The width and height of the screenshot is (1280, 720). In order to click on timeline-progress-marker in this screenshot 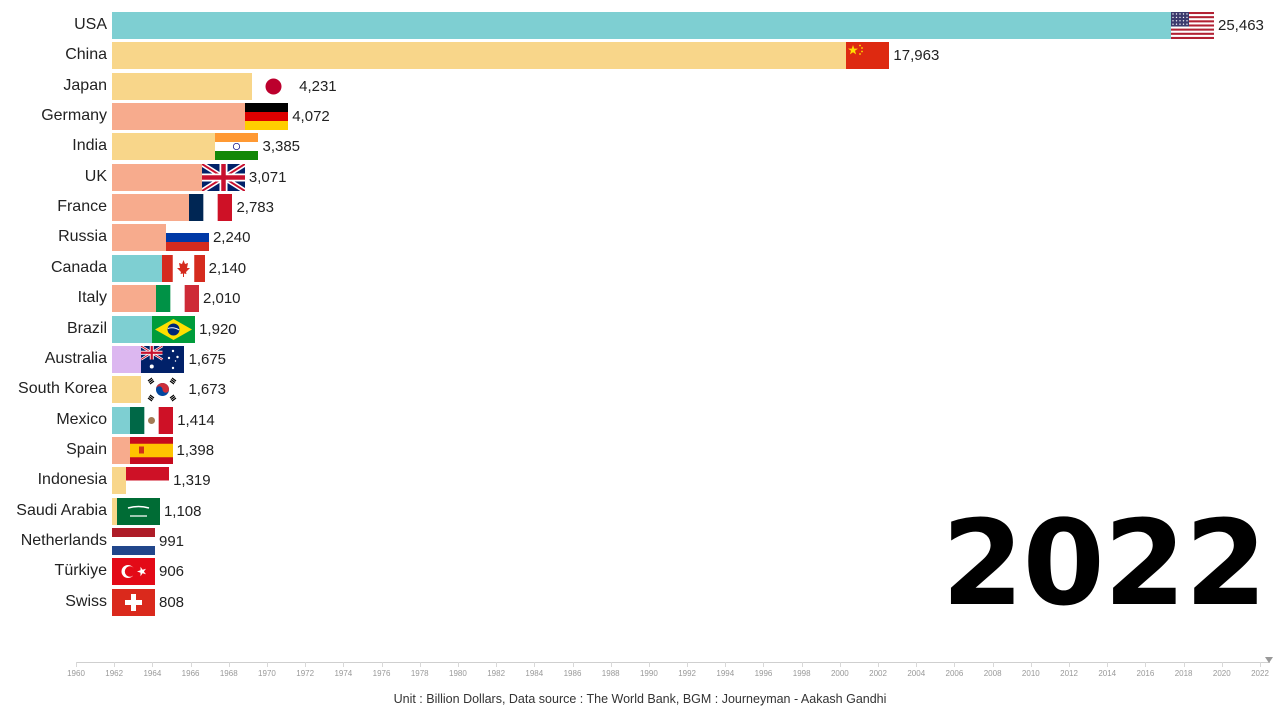, I will do `click(1269, 660)`.